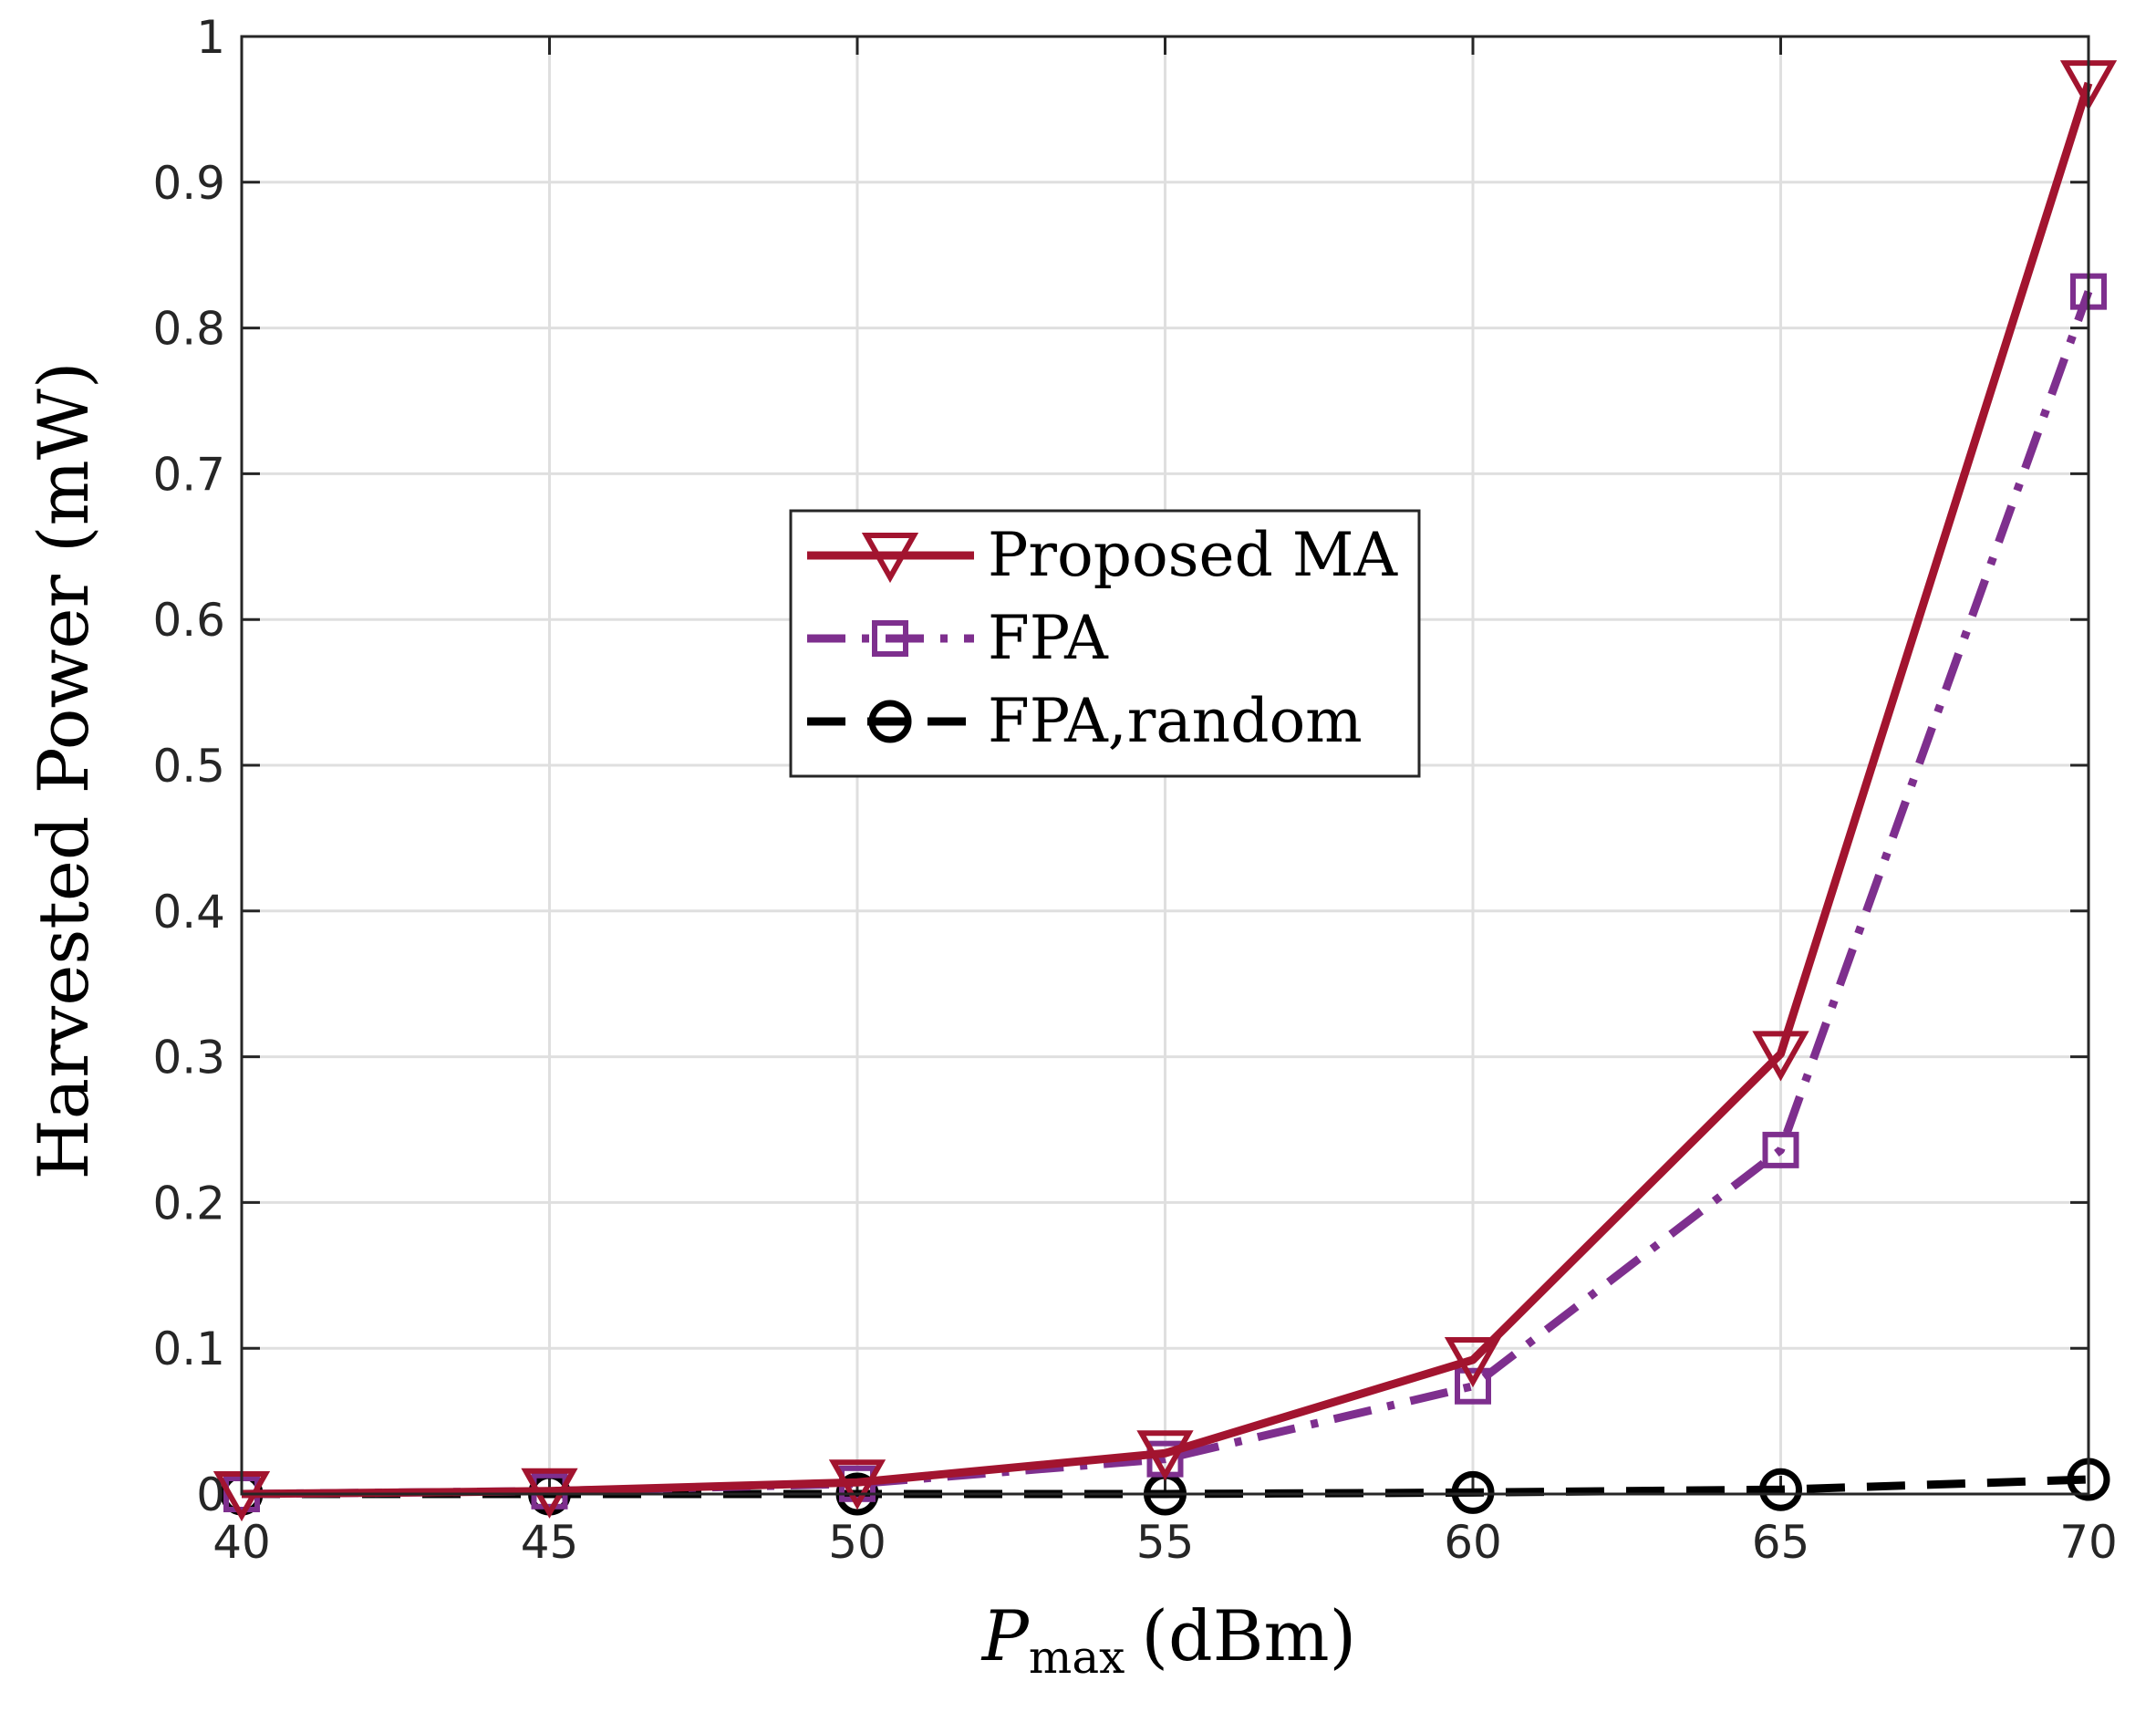  What do you see at coordinates (1193, 555) in the screenshot?
I see `legend-label: Proposed MA` at bounding box center [1193, 555].